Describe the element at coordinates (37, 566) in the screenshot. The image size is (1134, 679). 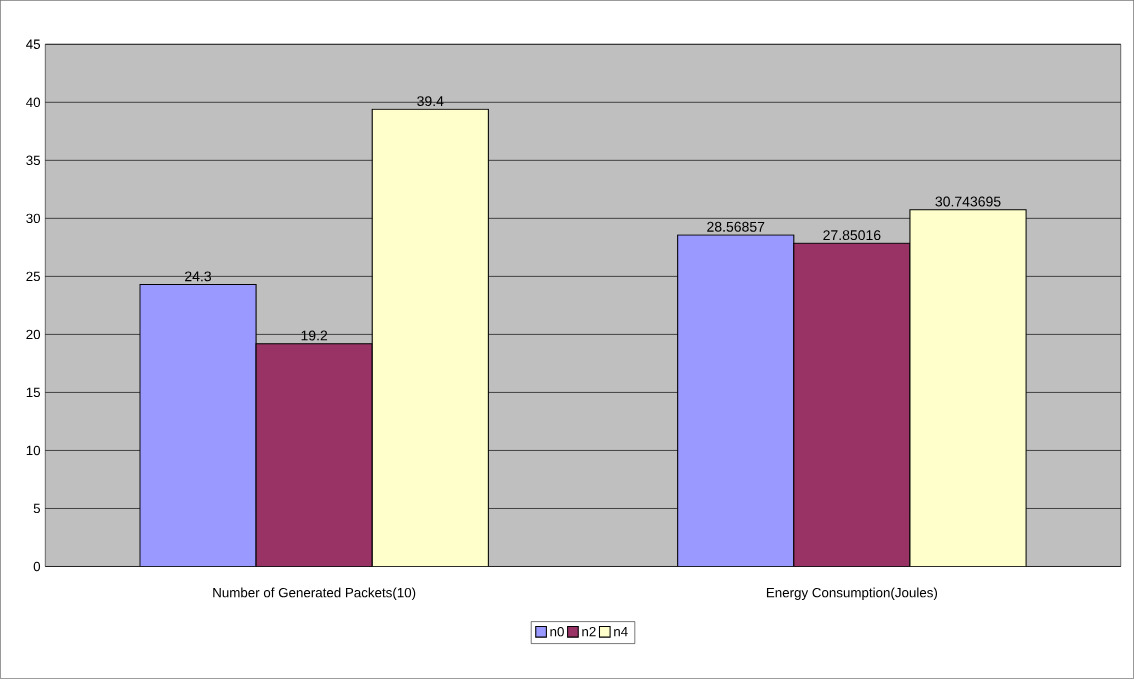
I see `y-tick-label: 0` at that location.